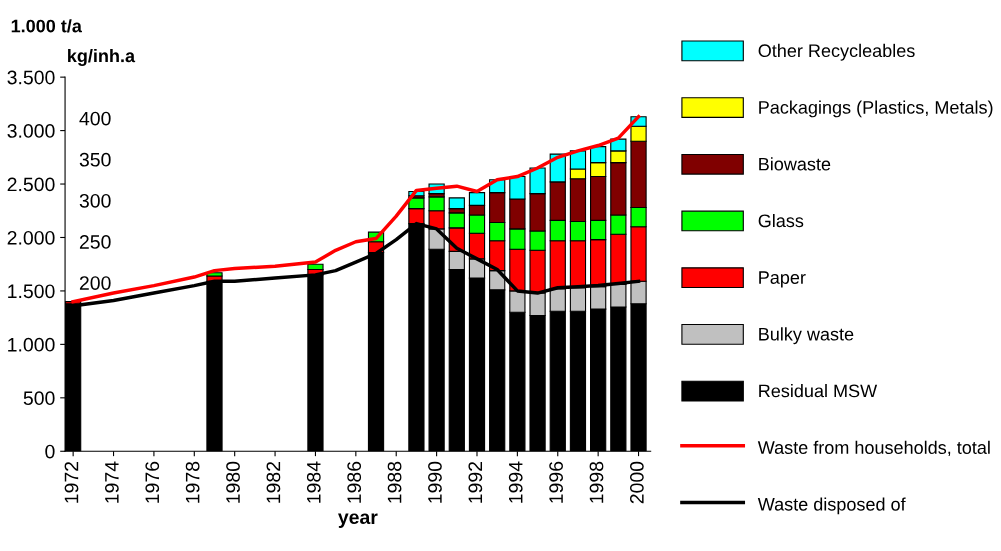  Describe the element at coordinates (313, 482) in the screenshot. I see `x-tick-label: 1984` at that location.